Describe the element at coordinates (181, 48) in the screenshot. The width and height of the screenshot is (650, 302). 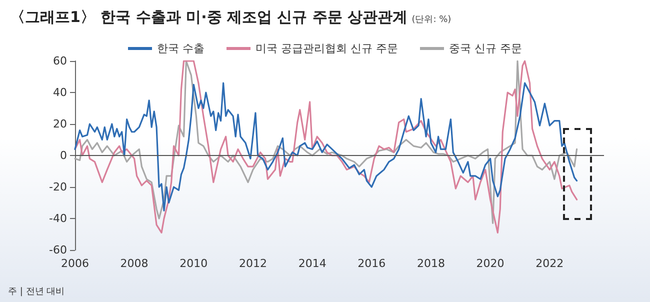
I see `legend-label: 한국 수출` at that location.